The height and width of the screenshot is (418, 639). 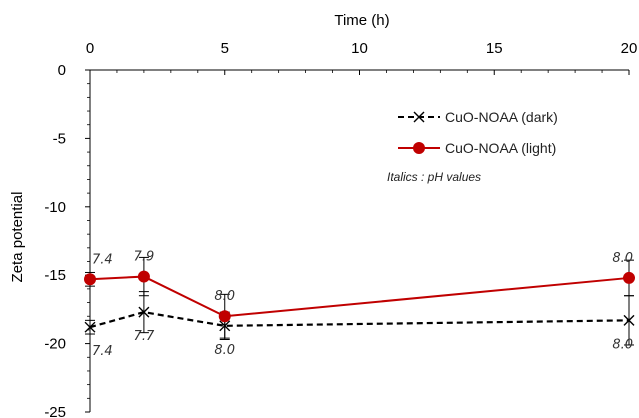 I want to click on x-tick-label: 5, so click(x=225, y=48).